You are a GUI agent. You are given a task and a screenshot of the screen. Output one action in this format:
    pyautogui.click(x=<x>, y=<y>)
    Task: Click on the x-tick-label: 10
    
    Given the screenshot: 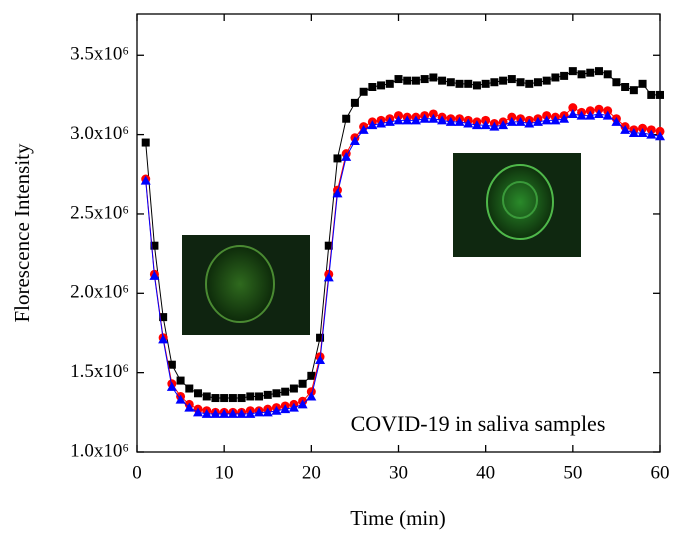 What is the action you would take?
    pyautogui.click(x=224, y=472)
    